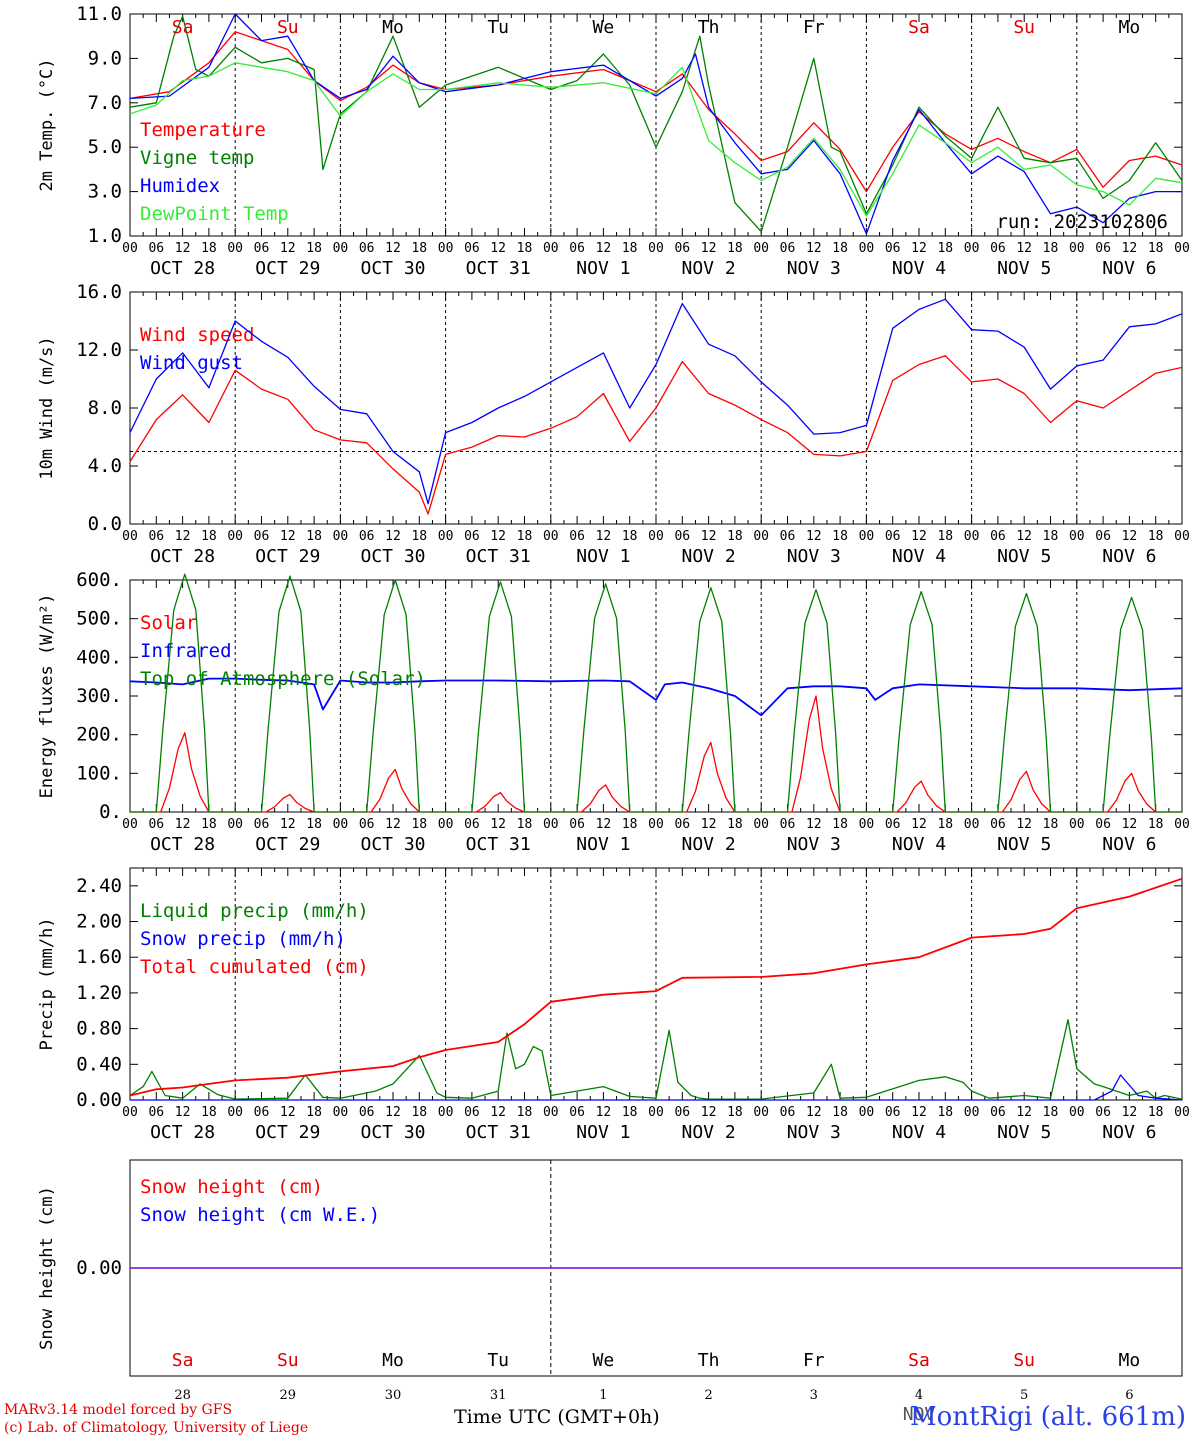 The width and height of the screenshot is (1194, 1440). I want to click on day-number: 5, so click(1024, 1395).